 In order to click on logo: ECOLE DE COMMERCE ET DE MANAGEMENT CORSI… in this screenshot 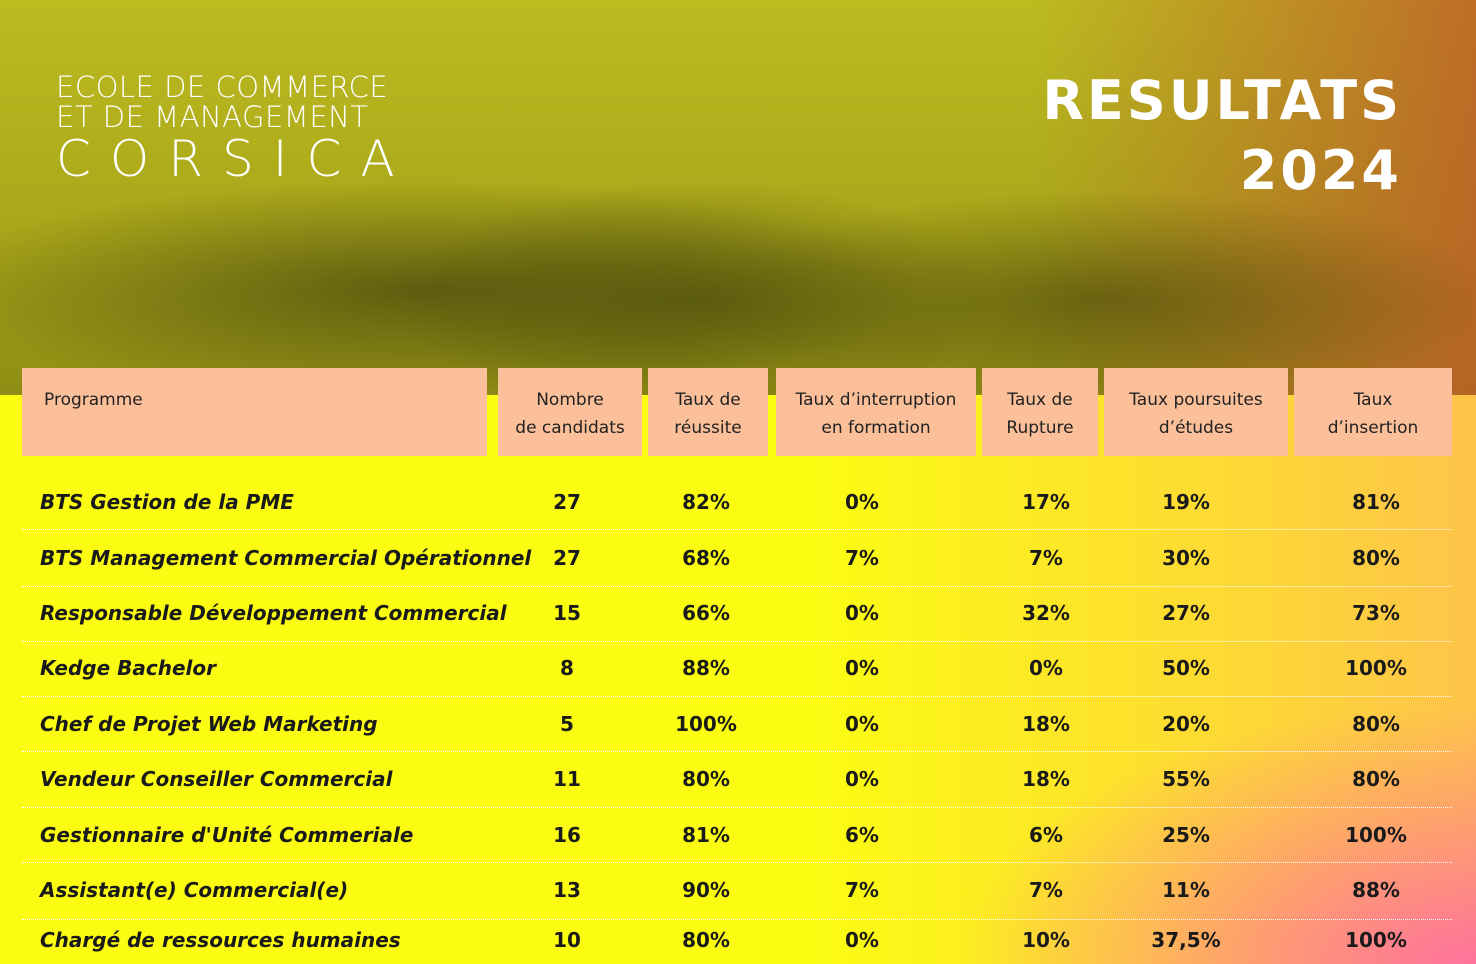, I will do `click(235, 129)`.